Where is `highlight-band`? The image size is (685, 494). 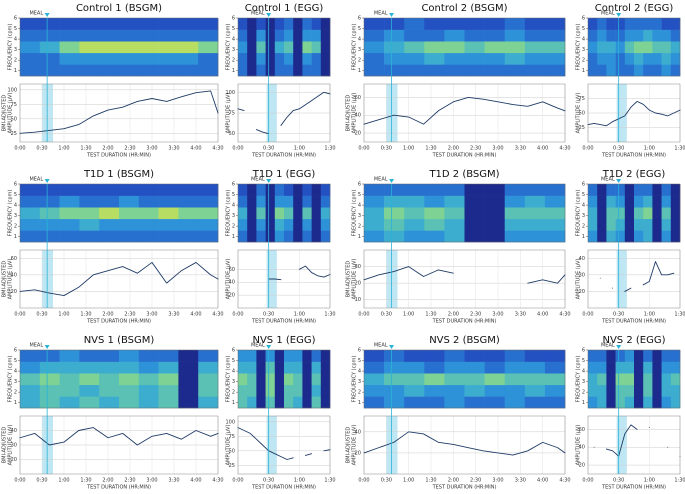
highlight-band is located at coordinates (271, 445).